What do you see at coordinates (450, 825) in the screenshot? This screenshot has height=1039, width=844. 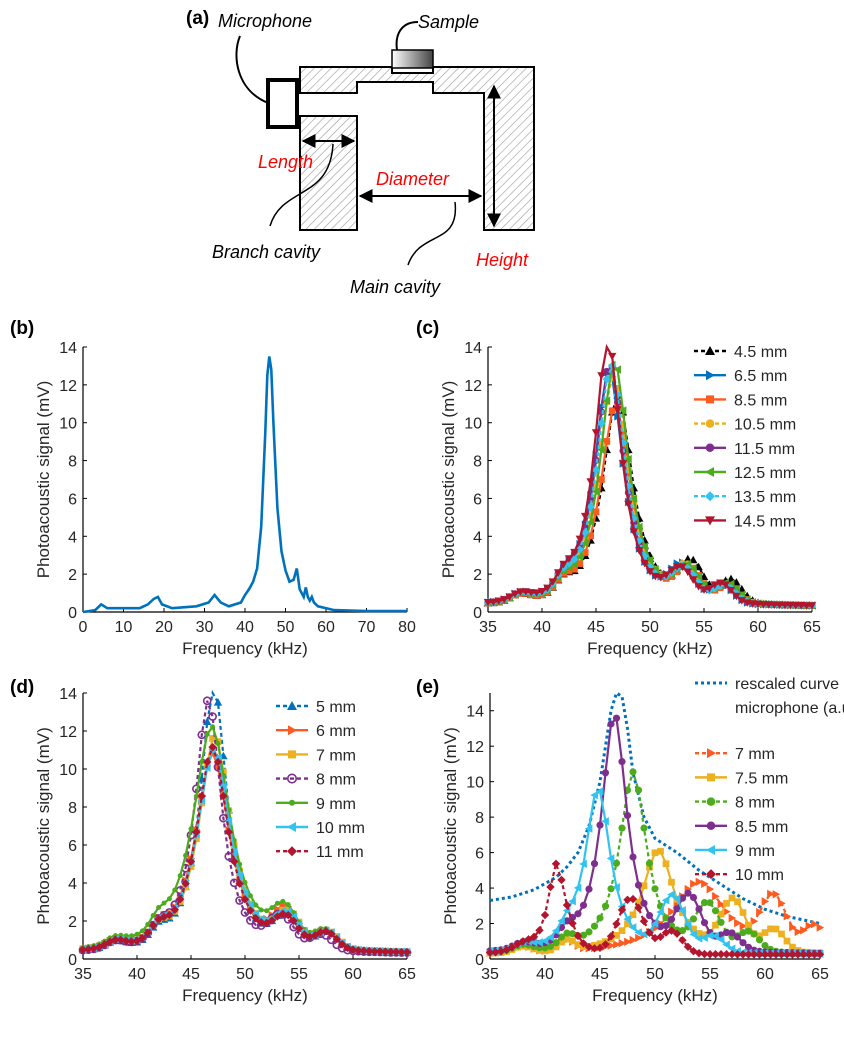 I see `y-axis-label: Photoacoustic signal (mV)` at bounding box center [450, 825].